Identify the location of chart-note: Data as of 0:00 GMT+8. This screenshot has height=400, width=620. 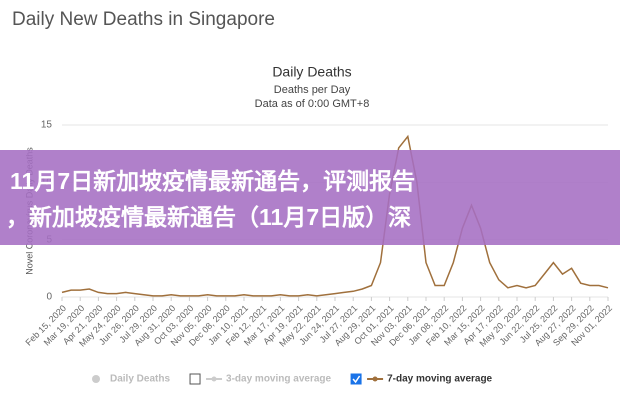
(312, 104).